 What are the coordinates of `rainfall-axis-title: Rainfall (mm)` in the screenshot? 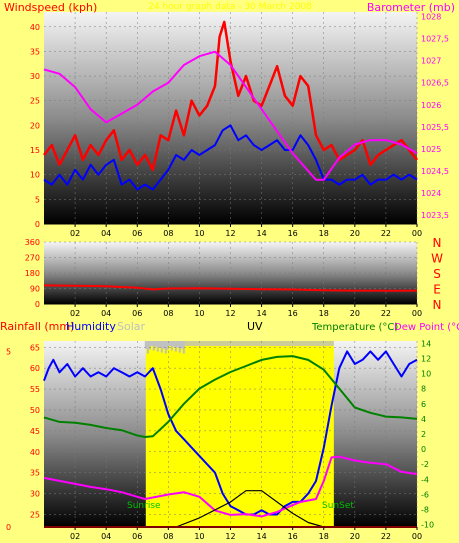 It's located at (37, 326).